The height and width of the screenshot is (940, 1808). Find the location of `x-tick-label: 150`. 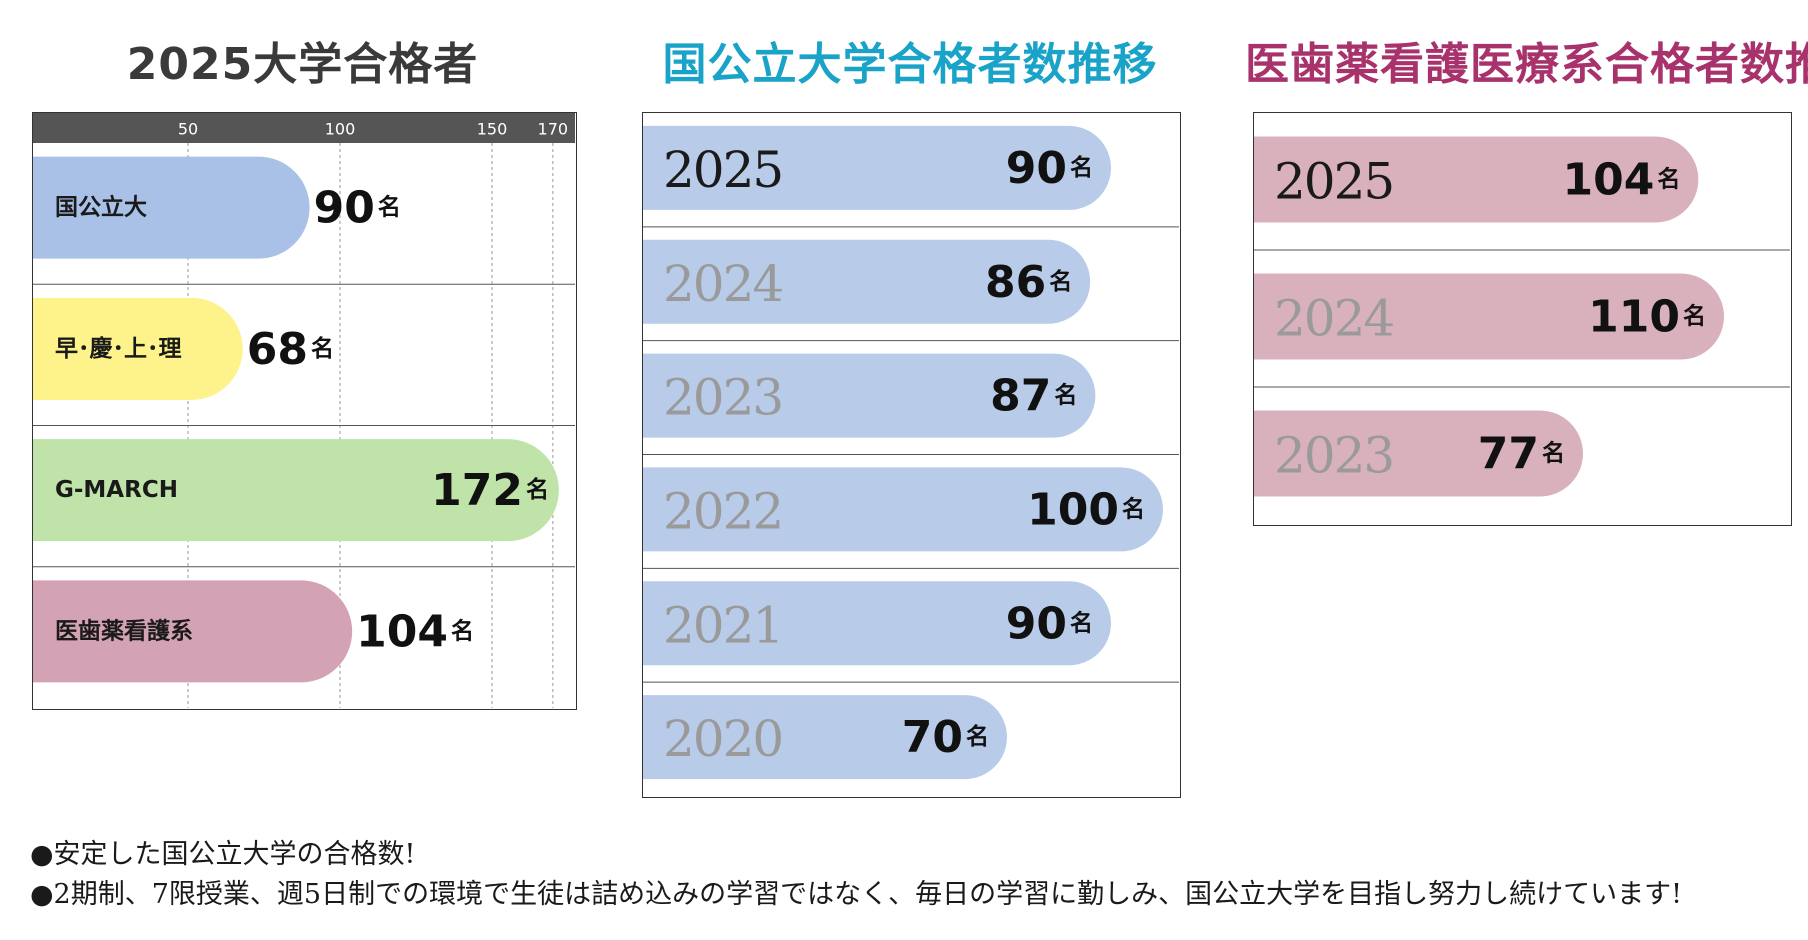

x-tick-label: 150 is located at coordinates (492, 129).